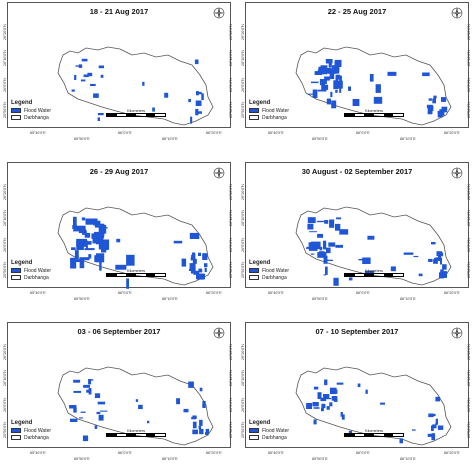  Describe the element at coordinates (219, 13) in the screenshot. I see `north-arrow-icon` at that location.